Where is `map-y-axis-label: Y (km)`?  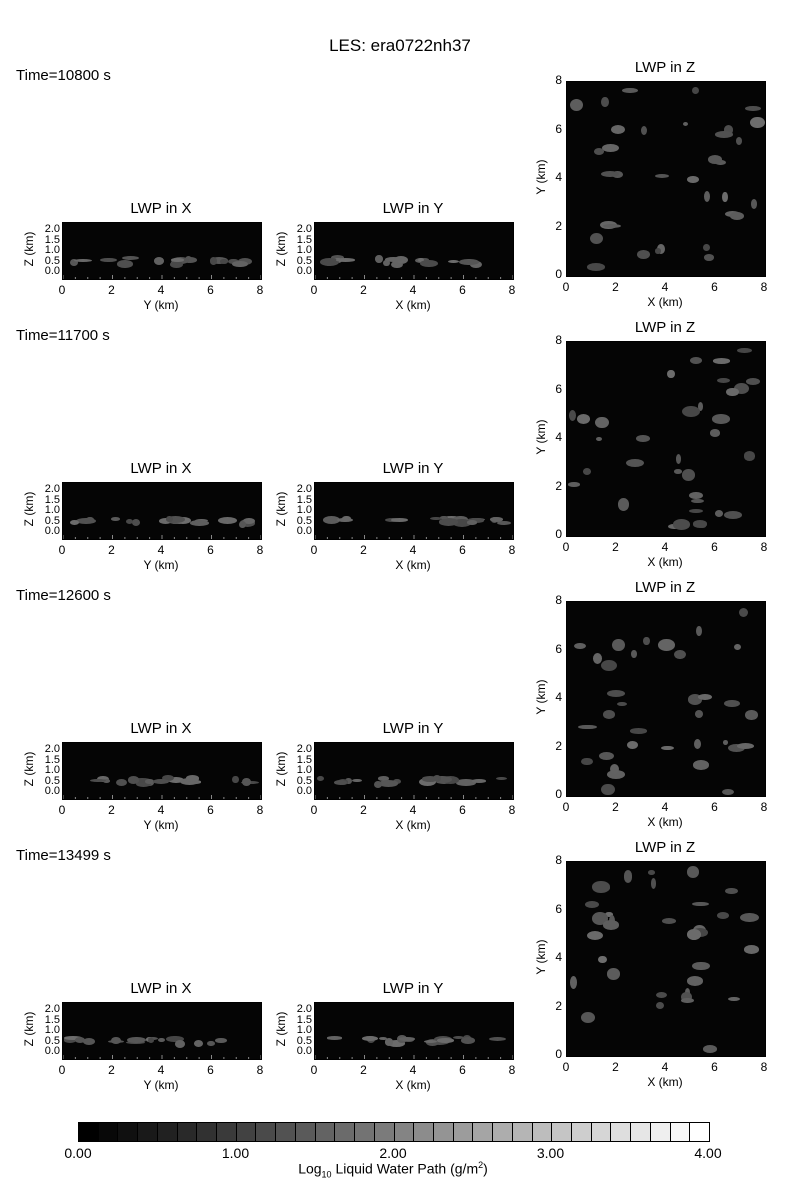
map-y-axis-label: Y (km) is located at coordinates (541, 437).